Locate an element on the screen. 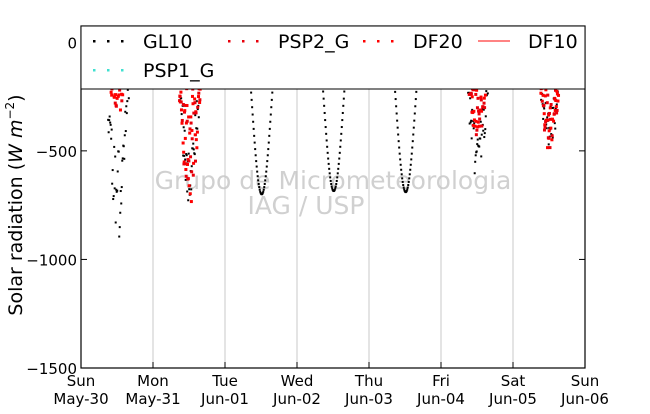 The image size is (650, 414). y-axis-label-main: Solar radiation is located at coordinates (16, 245).